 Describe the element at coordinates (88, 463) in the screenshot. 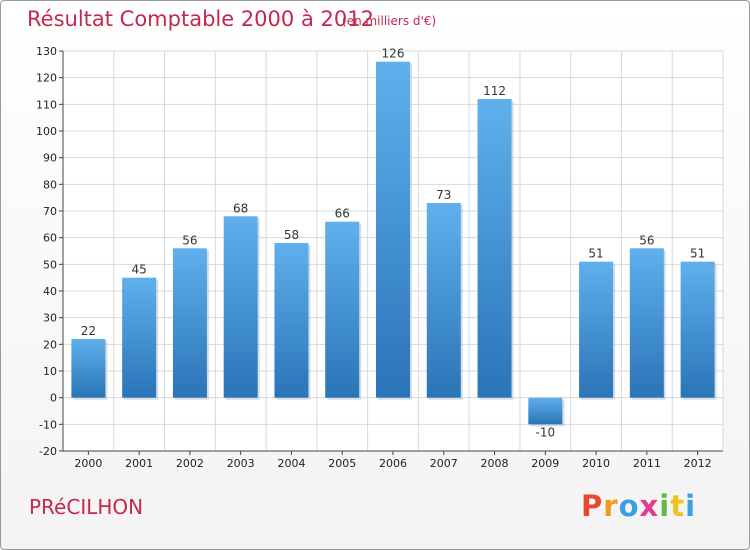

I see `x-tick-label-2000: 2000` at that location.